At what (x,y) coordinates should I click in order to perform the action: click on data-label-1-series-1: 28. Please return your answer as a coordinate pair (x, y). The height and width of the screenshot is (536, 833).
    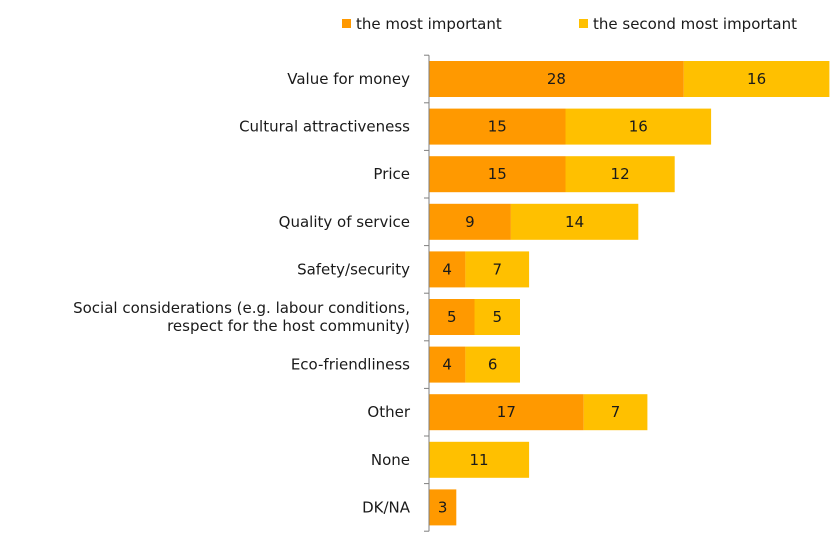
    Looking at the image, I should click on (556, 79).